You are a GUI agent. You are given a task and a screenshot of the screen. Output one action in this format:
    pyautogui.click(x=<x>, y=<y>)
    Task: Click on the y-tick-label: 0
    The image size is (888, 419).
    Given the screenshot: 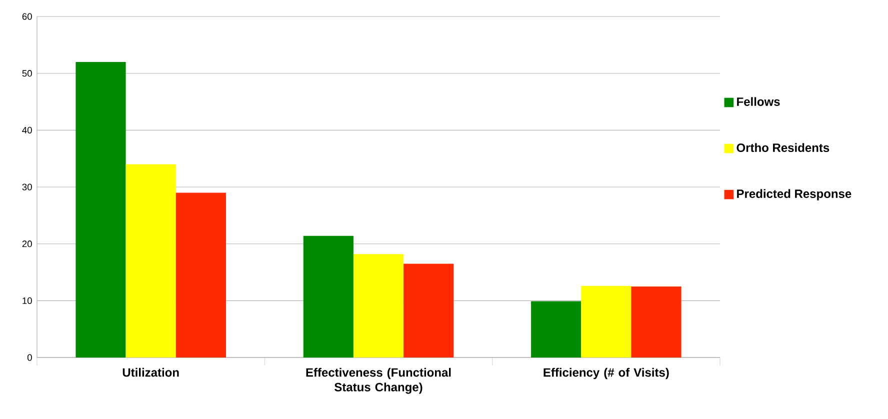 What is the action you would take?
    pyautogui.click(x=29, y=357)
    